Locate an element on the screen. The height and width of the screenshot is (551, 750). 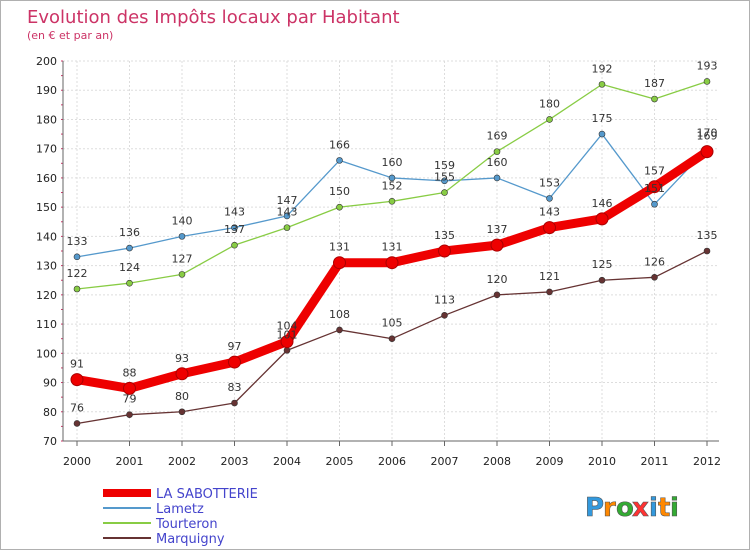
y-tick-label: 160 is located at coordinates (46, 178).